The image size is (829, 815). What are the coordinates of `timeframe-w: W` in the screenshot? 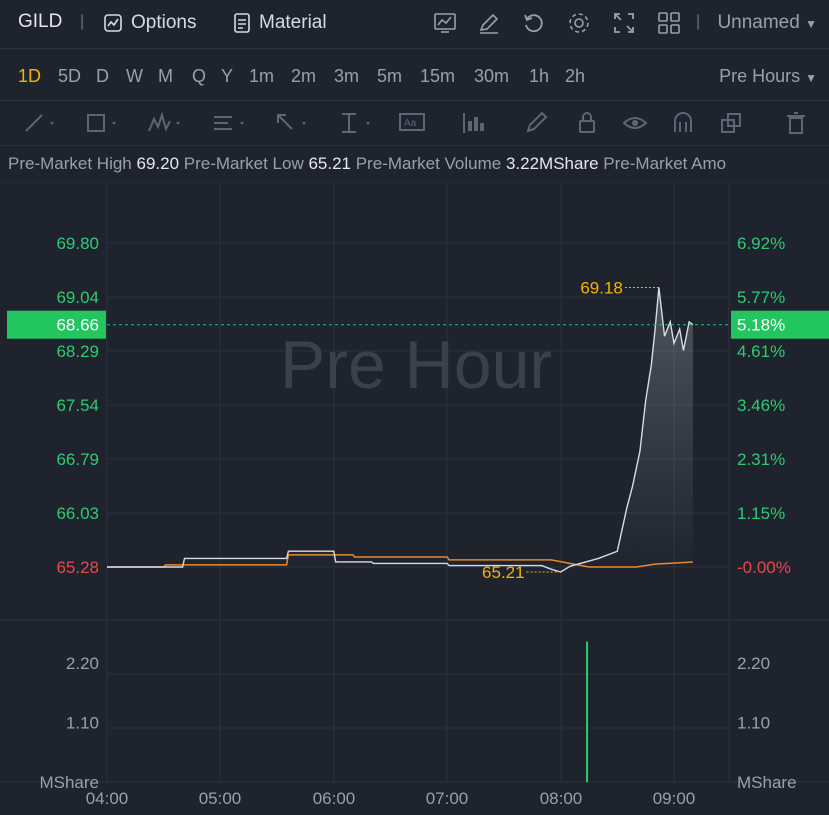 It's located at (134, 76).